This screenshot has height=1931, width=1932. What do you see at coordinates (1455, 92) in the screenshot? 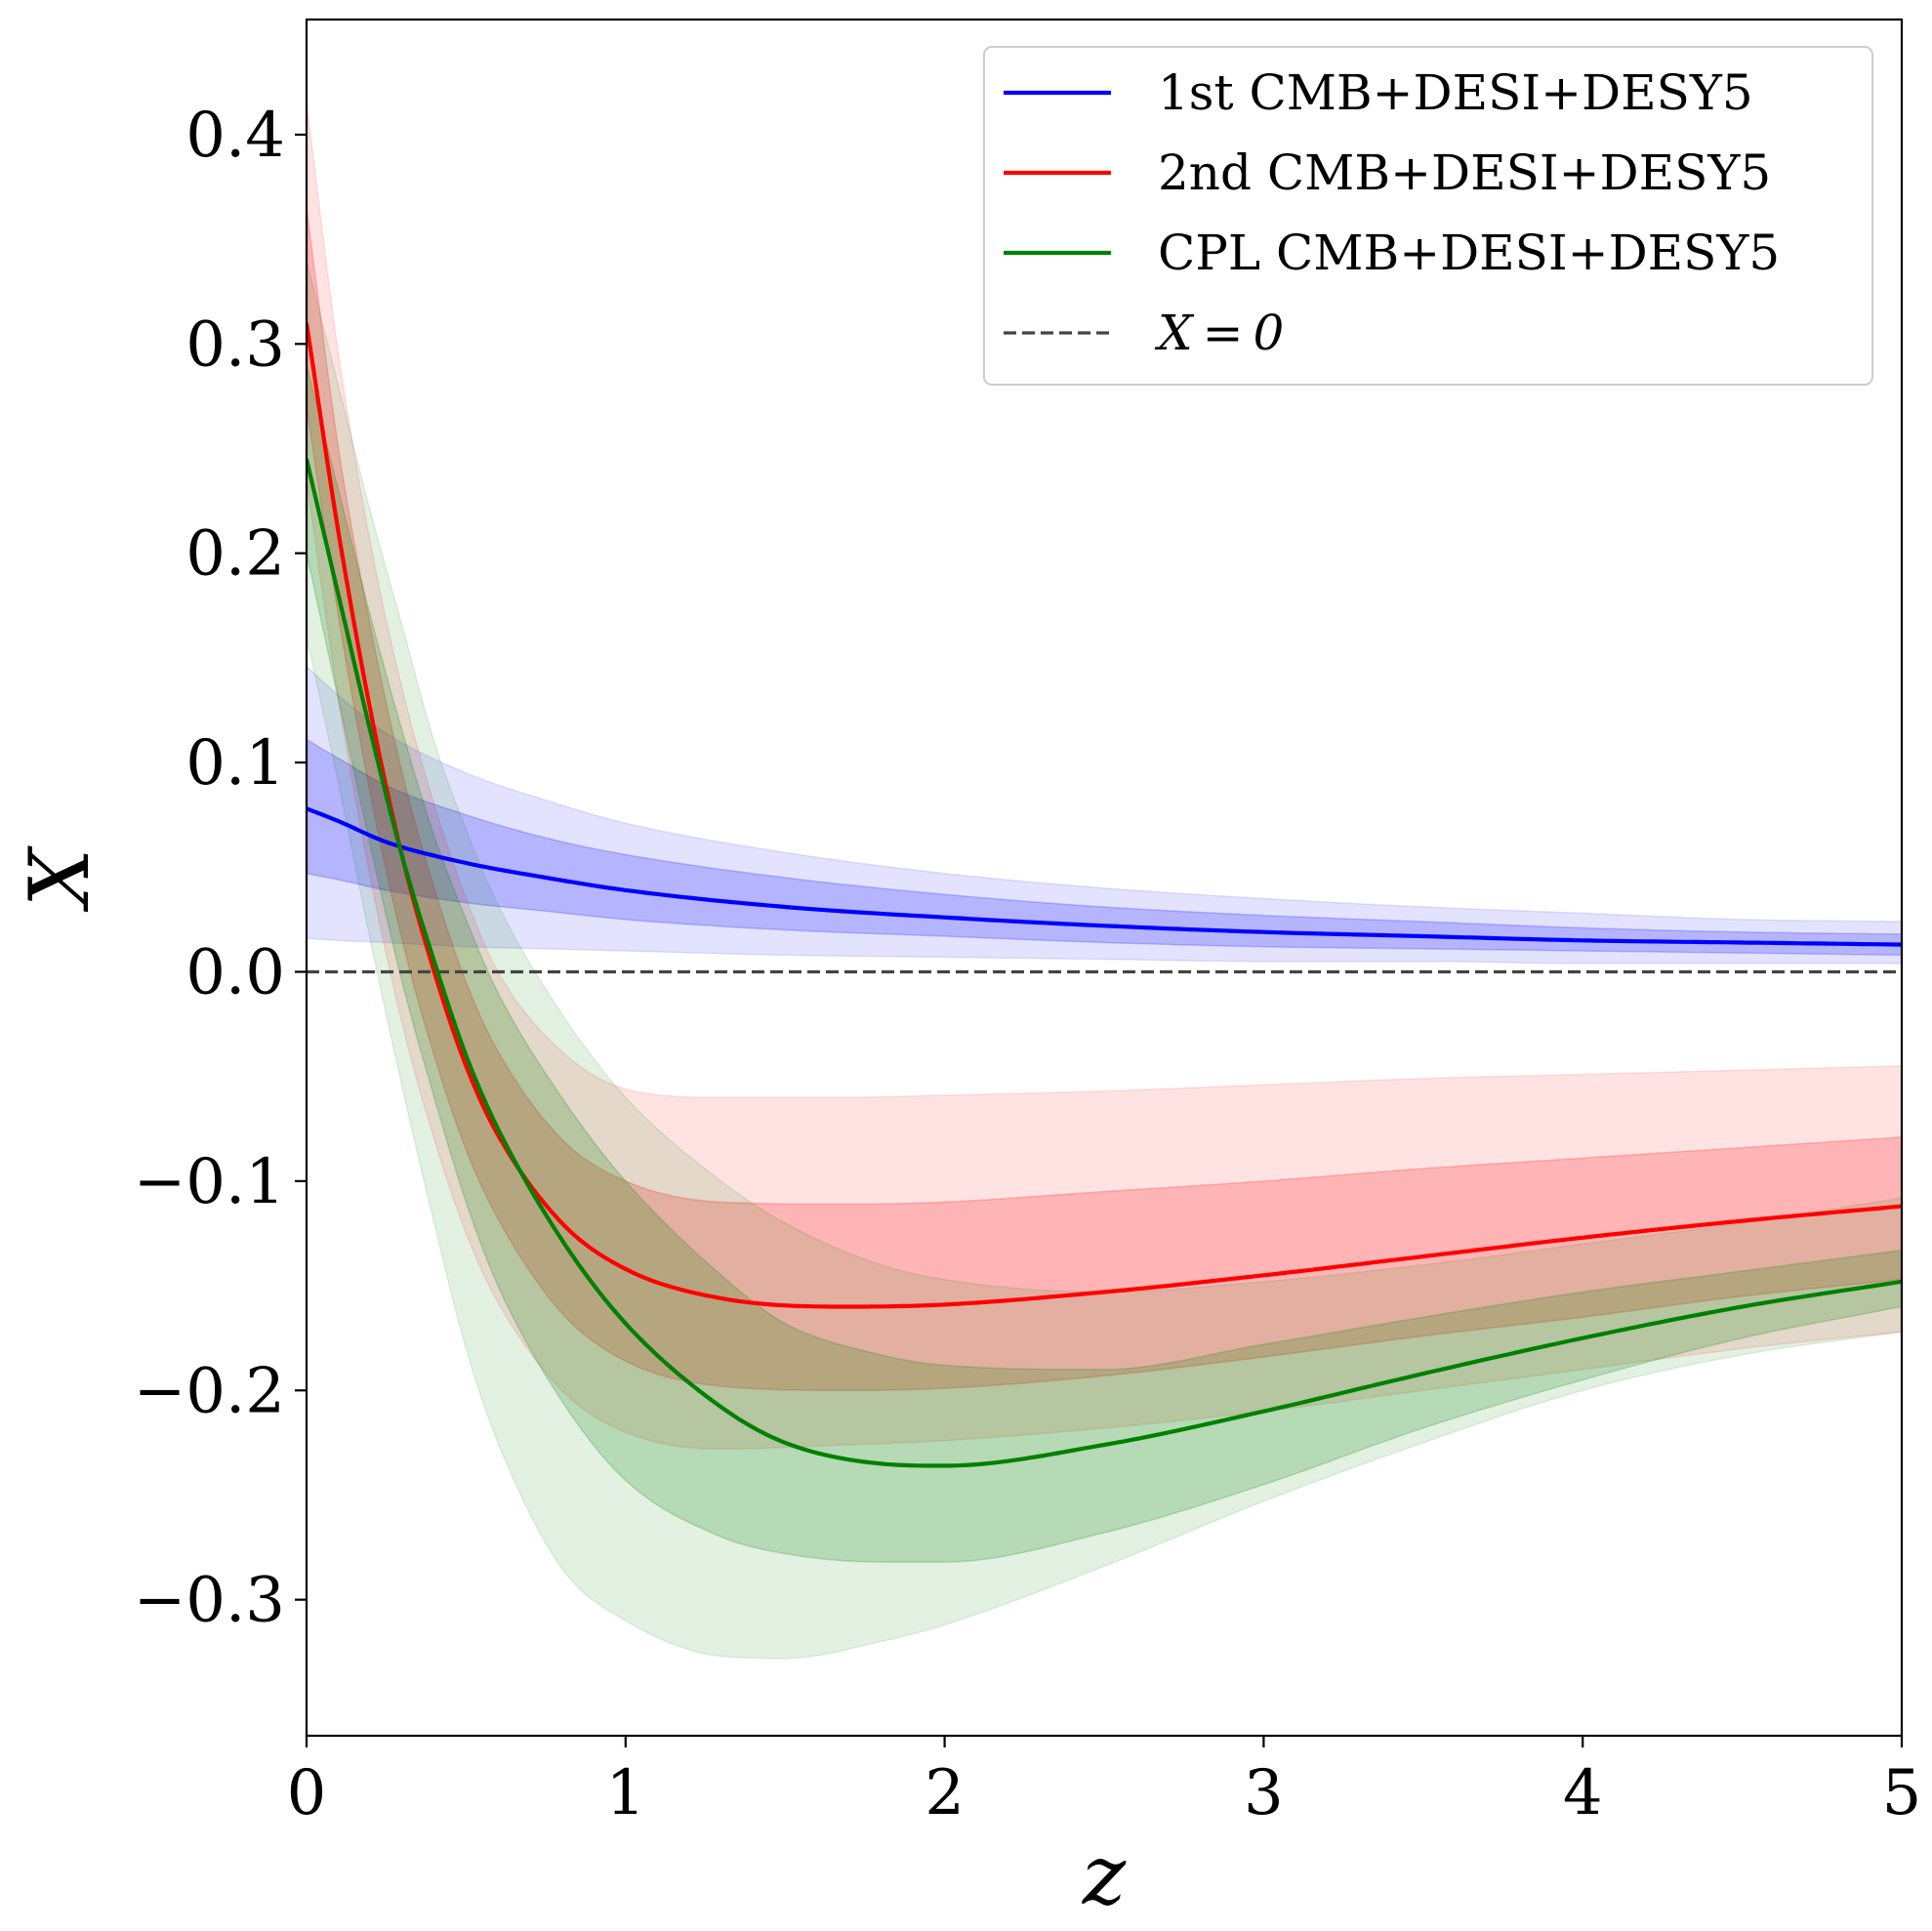
I see `legend-label-1st-cmb-desi-desy5: 1st CMB+DESI+DESY5` at bounding box center [1455, 92].